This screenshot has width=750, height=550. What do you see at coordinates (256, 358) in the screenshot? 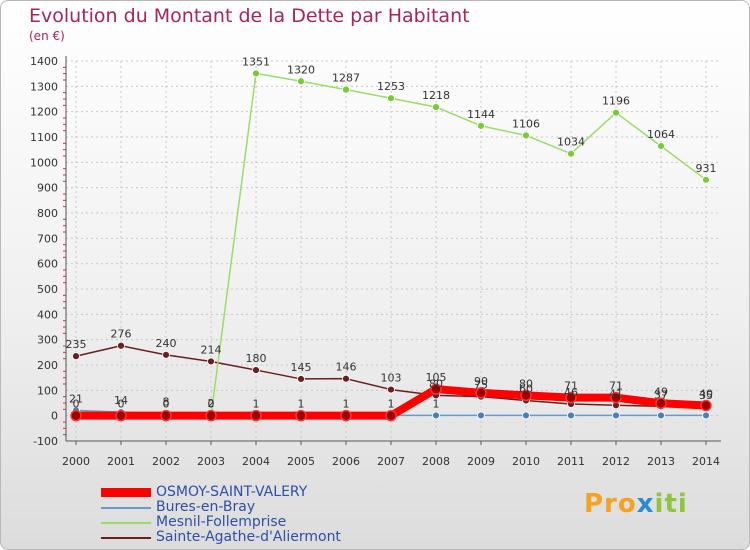
I see `data-label: 180` at bounding box center [256, 358].